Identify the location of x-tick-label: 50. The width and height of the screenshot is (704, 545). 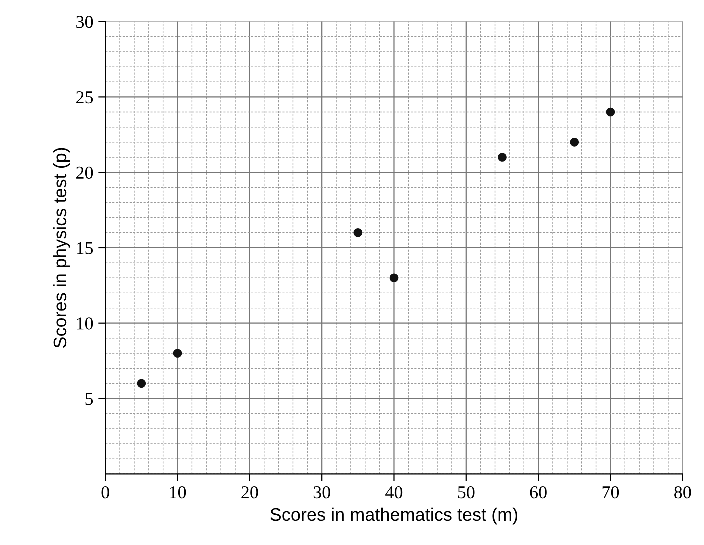
(466, 492).